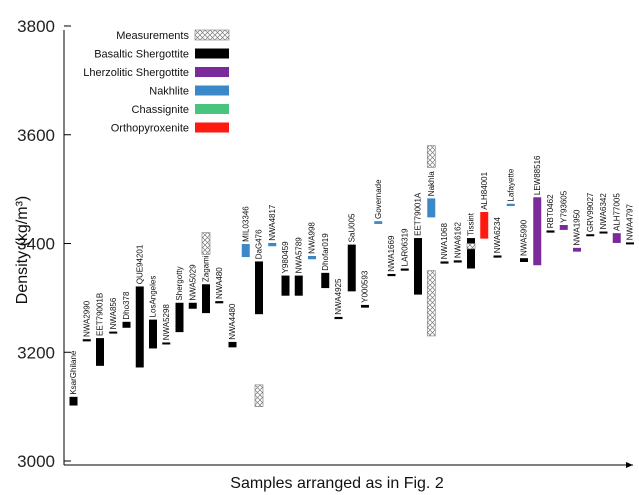 This screenshot has height=495, width=639. What do you see at coordinates (418, 214) in the screenshot?
I see `sample-label: EET79001A` at bounding box center [418, 214].